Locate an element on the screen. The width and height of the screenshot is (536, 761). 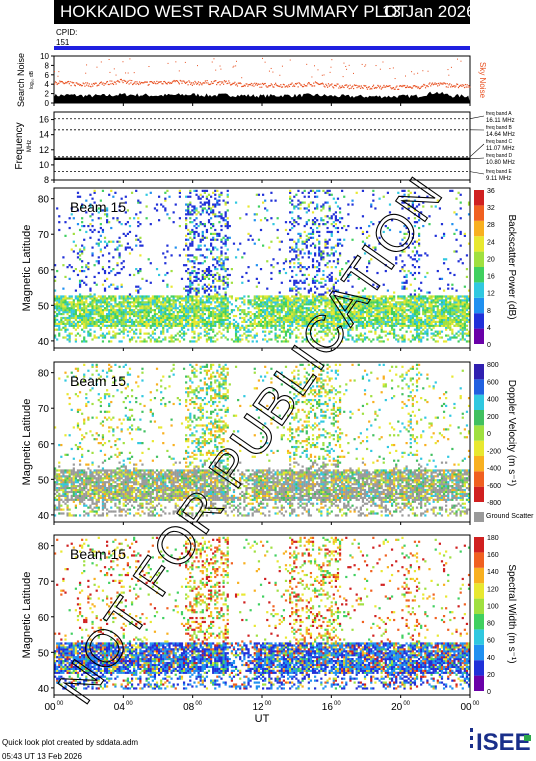
freq-ytick-label: 14 is located at coordinates (44, 135).